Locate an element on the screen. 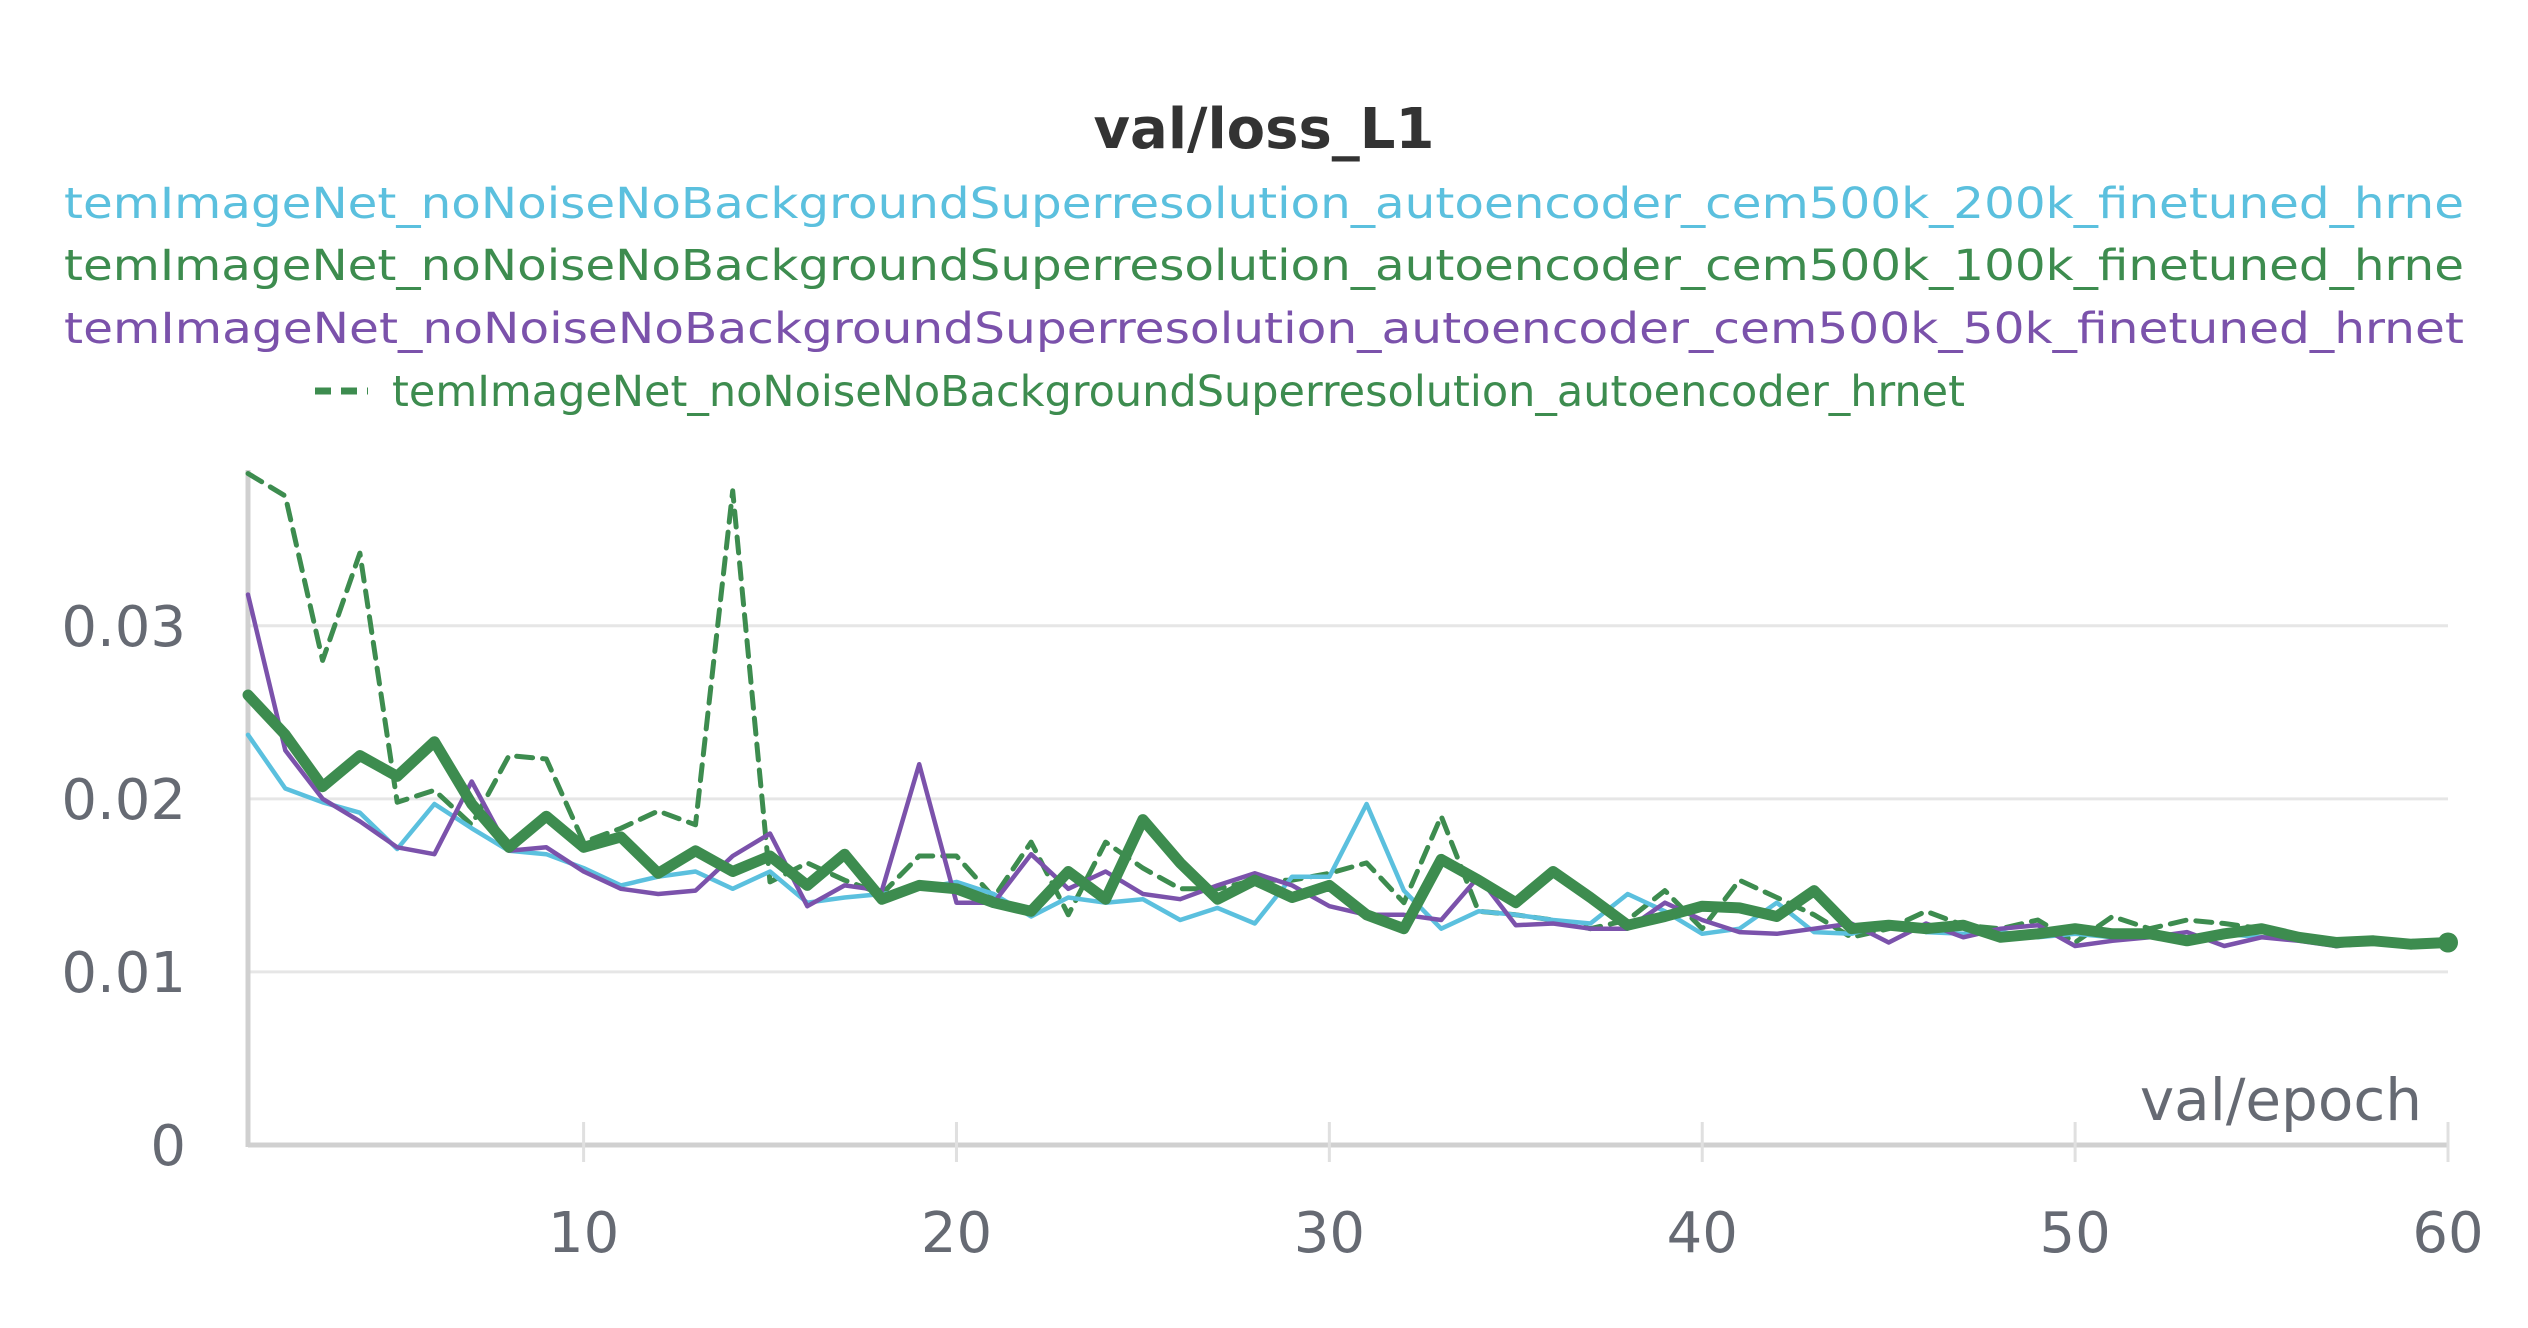 The width and height of the screenshot is (2528, 1328). x-tick-label: 60 is located at coordinates (2447, 1233).